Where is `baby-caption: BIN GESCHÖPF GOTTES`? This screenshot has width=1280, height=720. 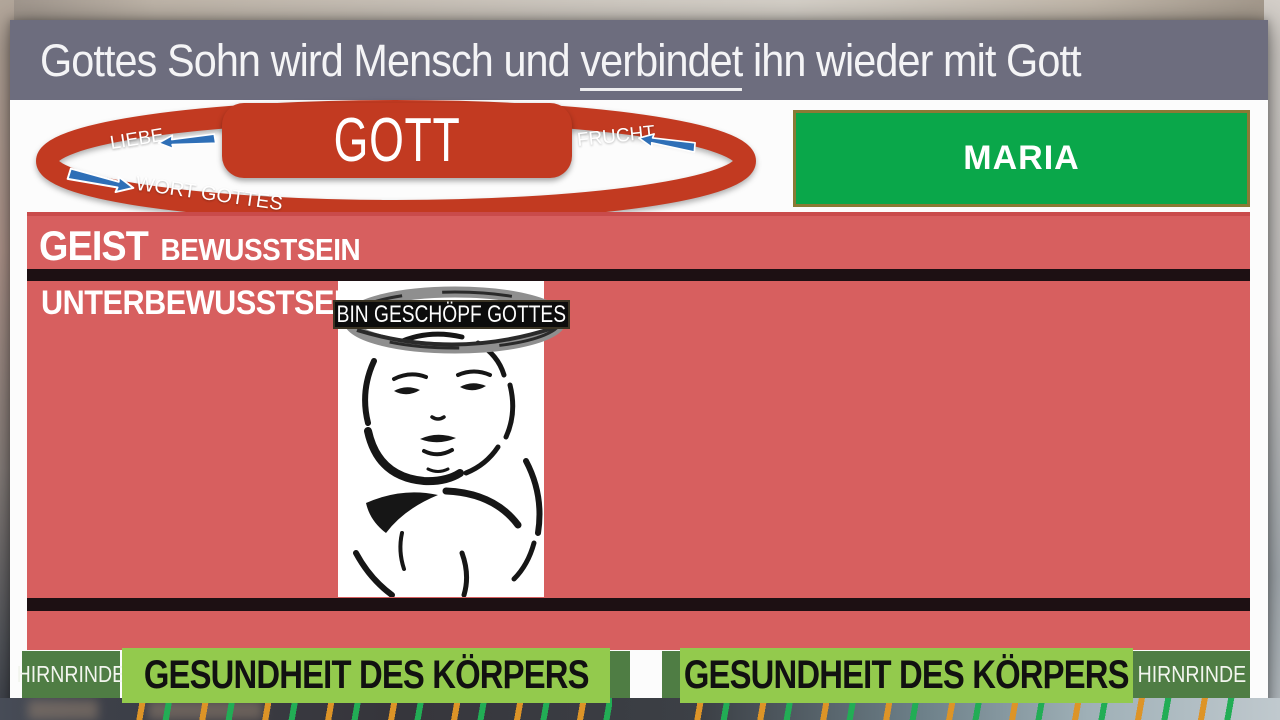
baby-caption: BIN GESCHÖPF GOTTES is located at coordinates (451, 314).